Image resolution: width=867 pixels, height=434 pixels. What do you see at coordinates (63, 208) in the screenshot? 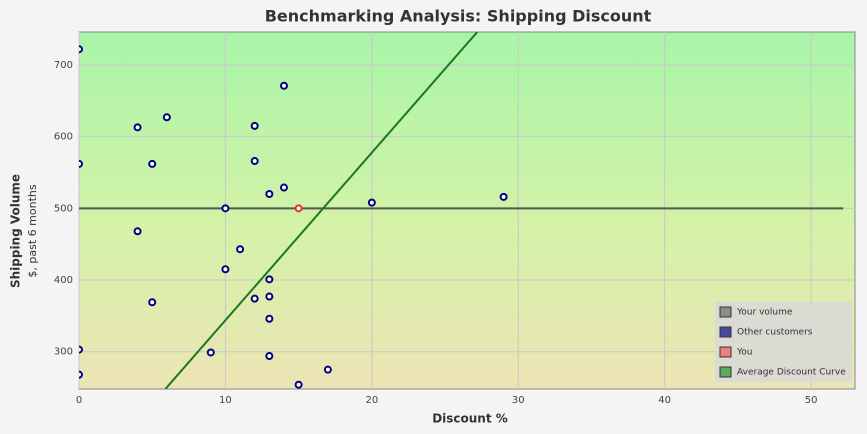
I see `y-tick-label: 500` at bounding box center [63, 208].